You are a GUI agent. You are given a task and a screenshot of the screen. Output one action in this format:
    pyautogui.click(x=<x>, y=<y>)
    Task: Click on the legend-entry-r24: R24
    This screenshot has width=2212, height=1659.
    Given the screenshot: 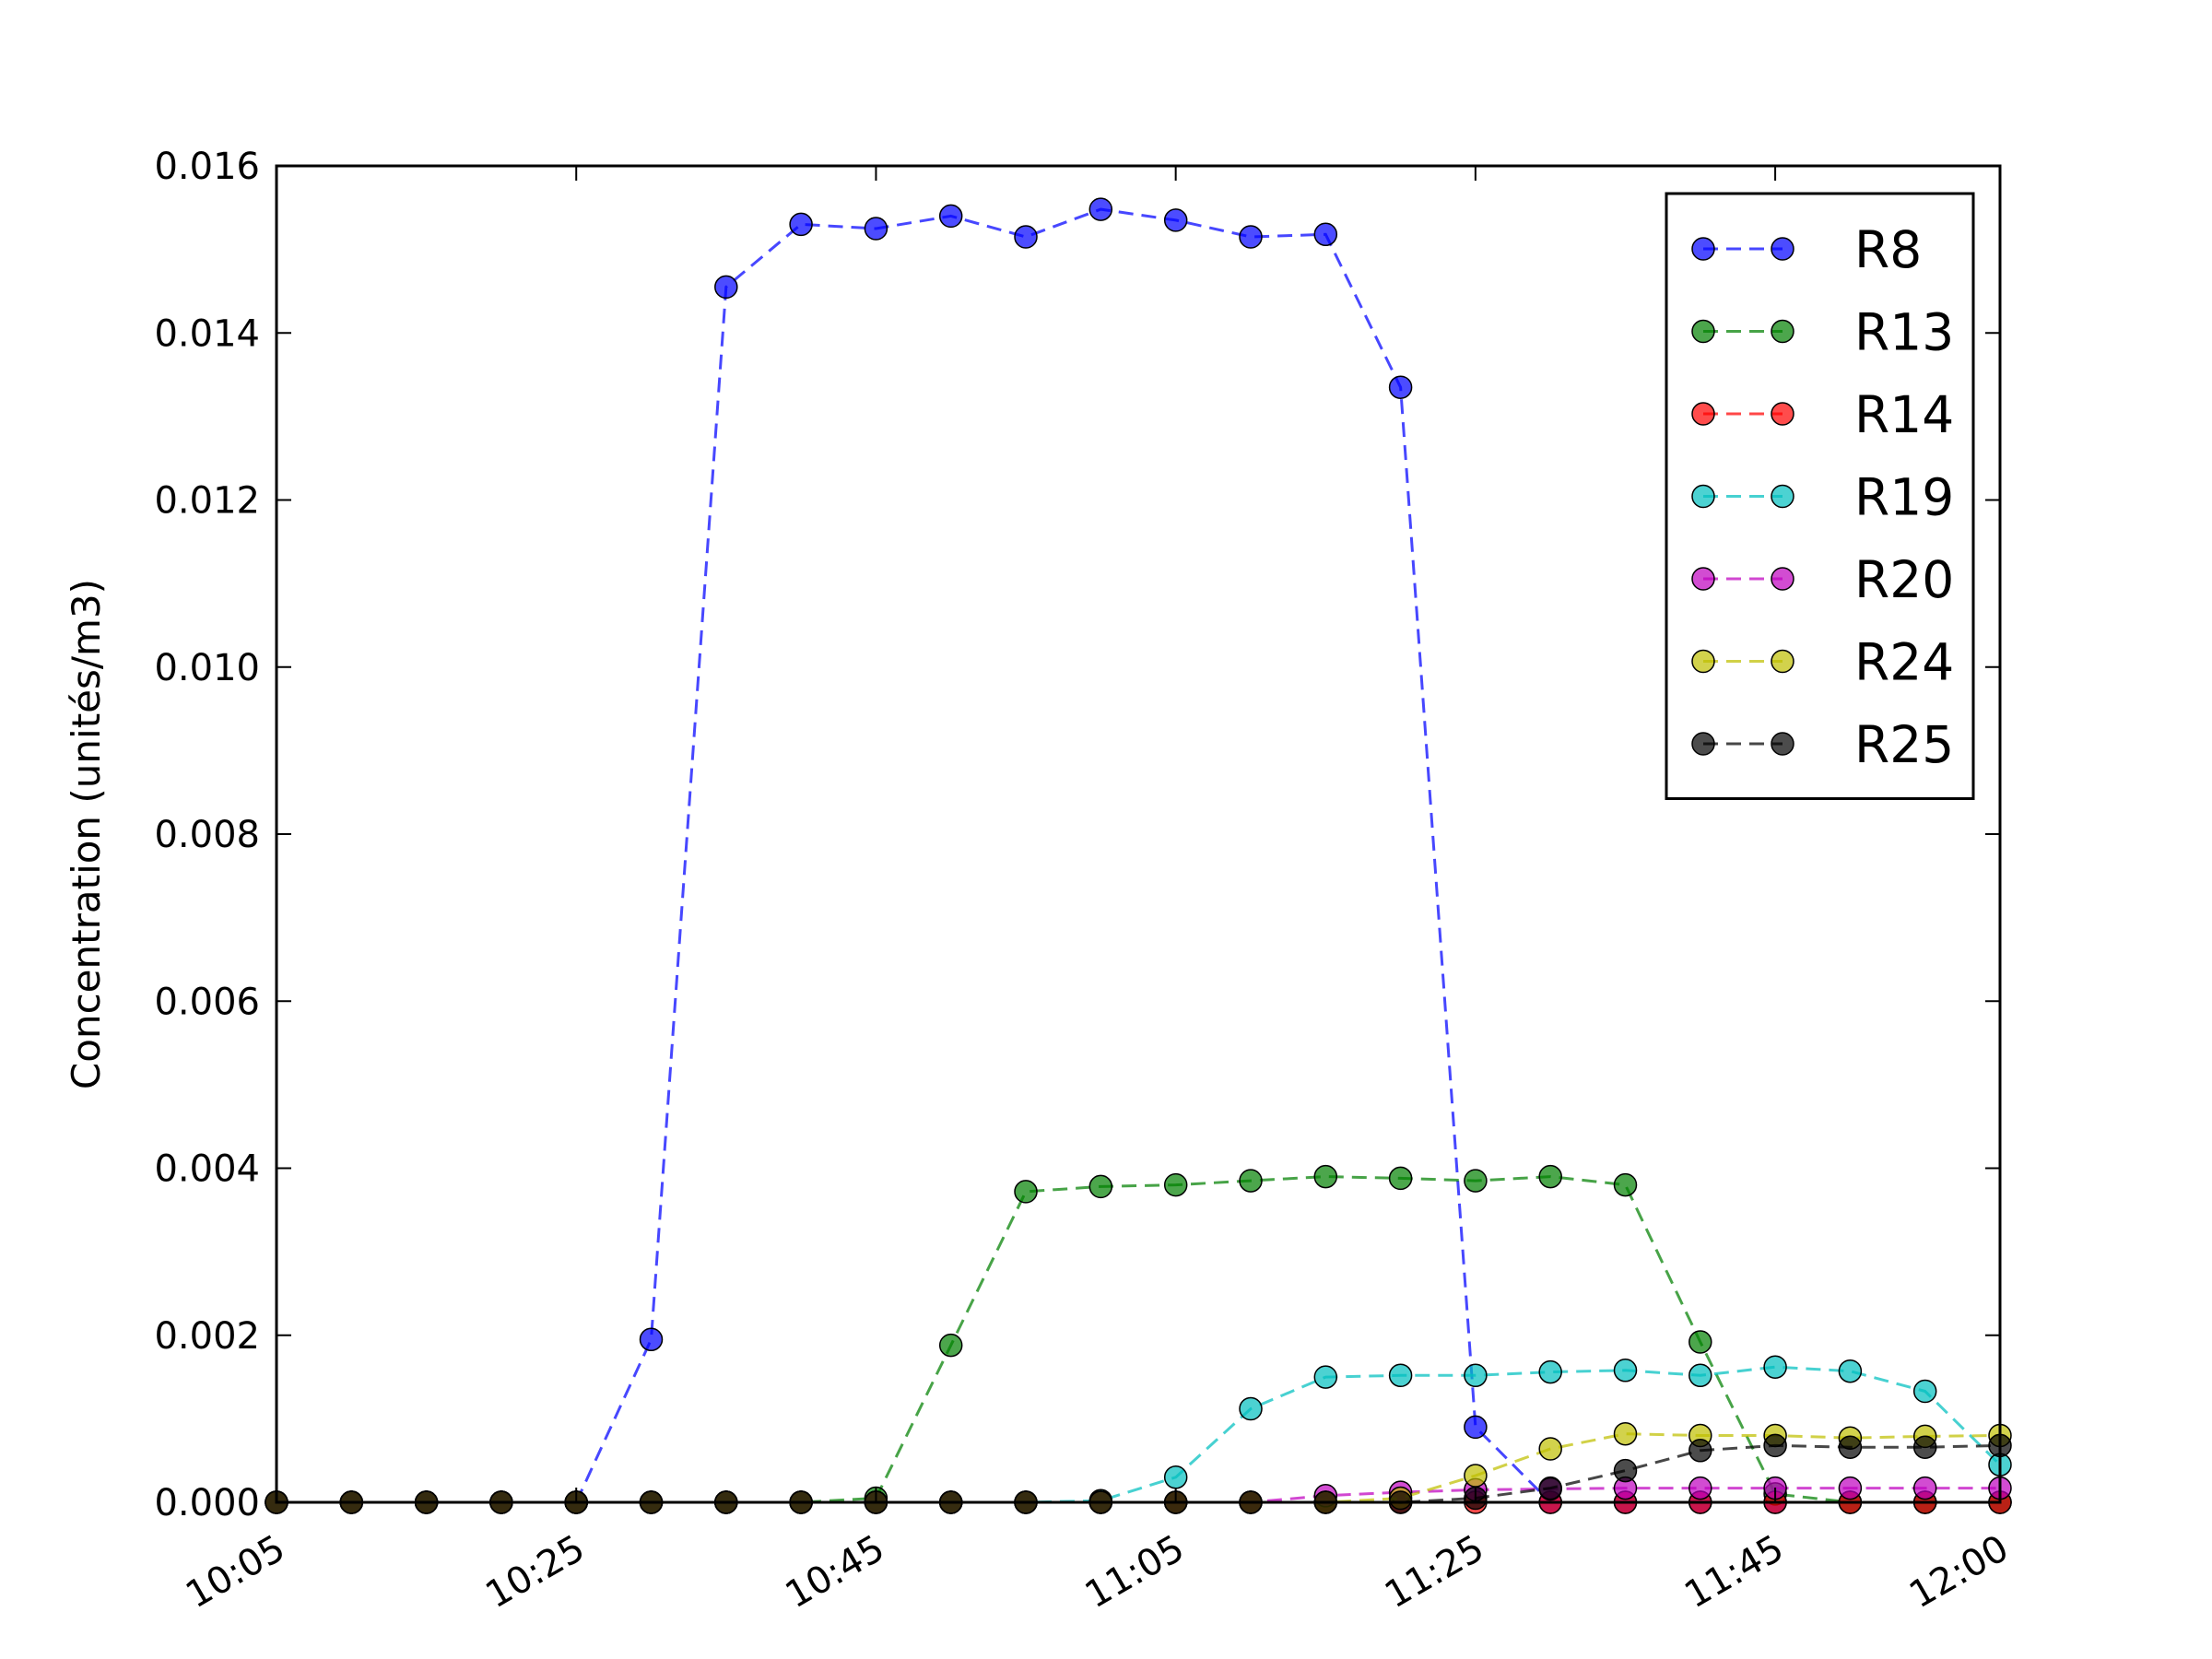 What is the action you would take?
    pyautogui.click(x=1822, y=662)
    